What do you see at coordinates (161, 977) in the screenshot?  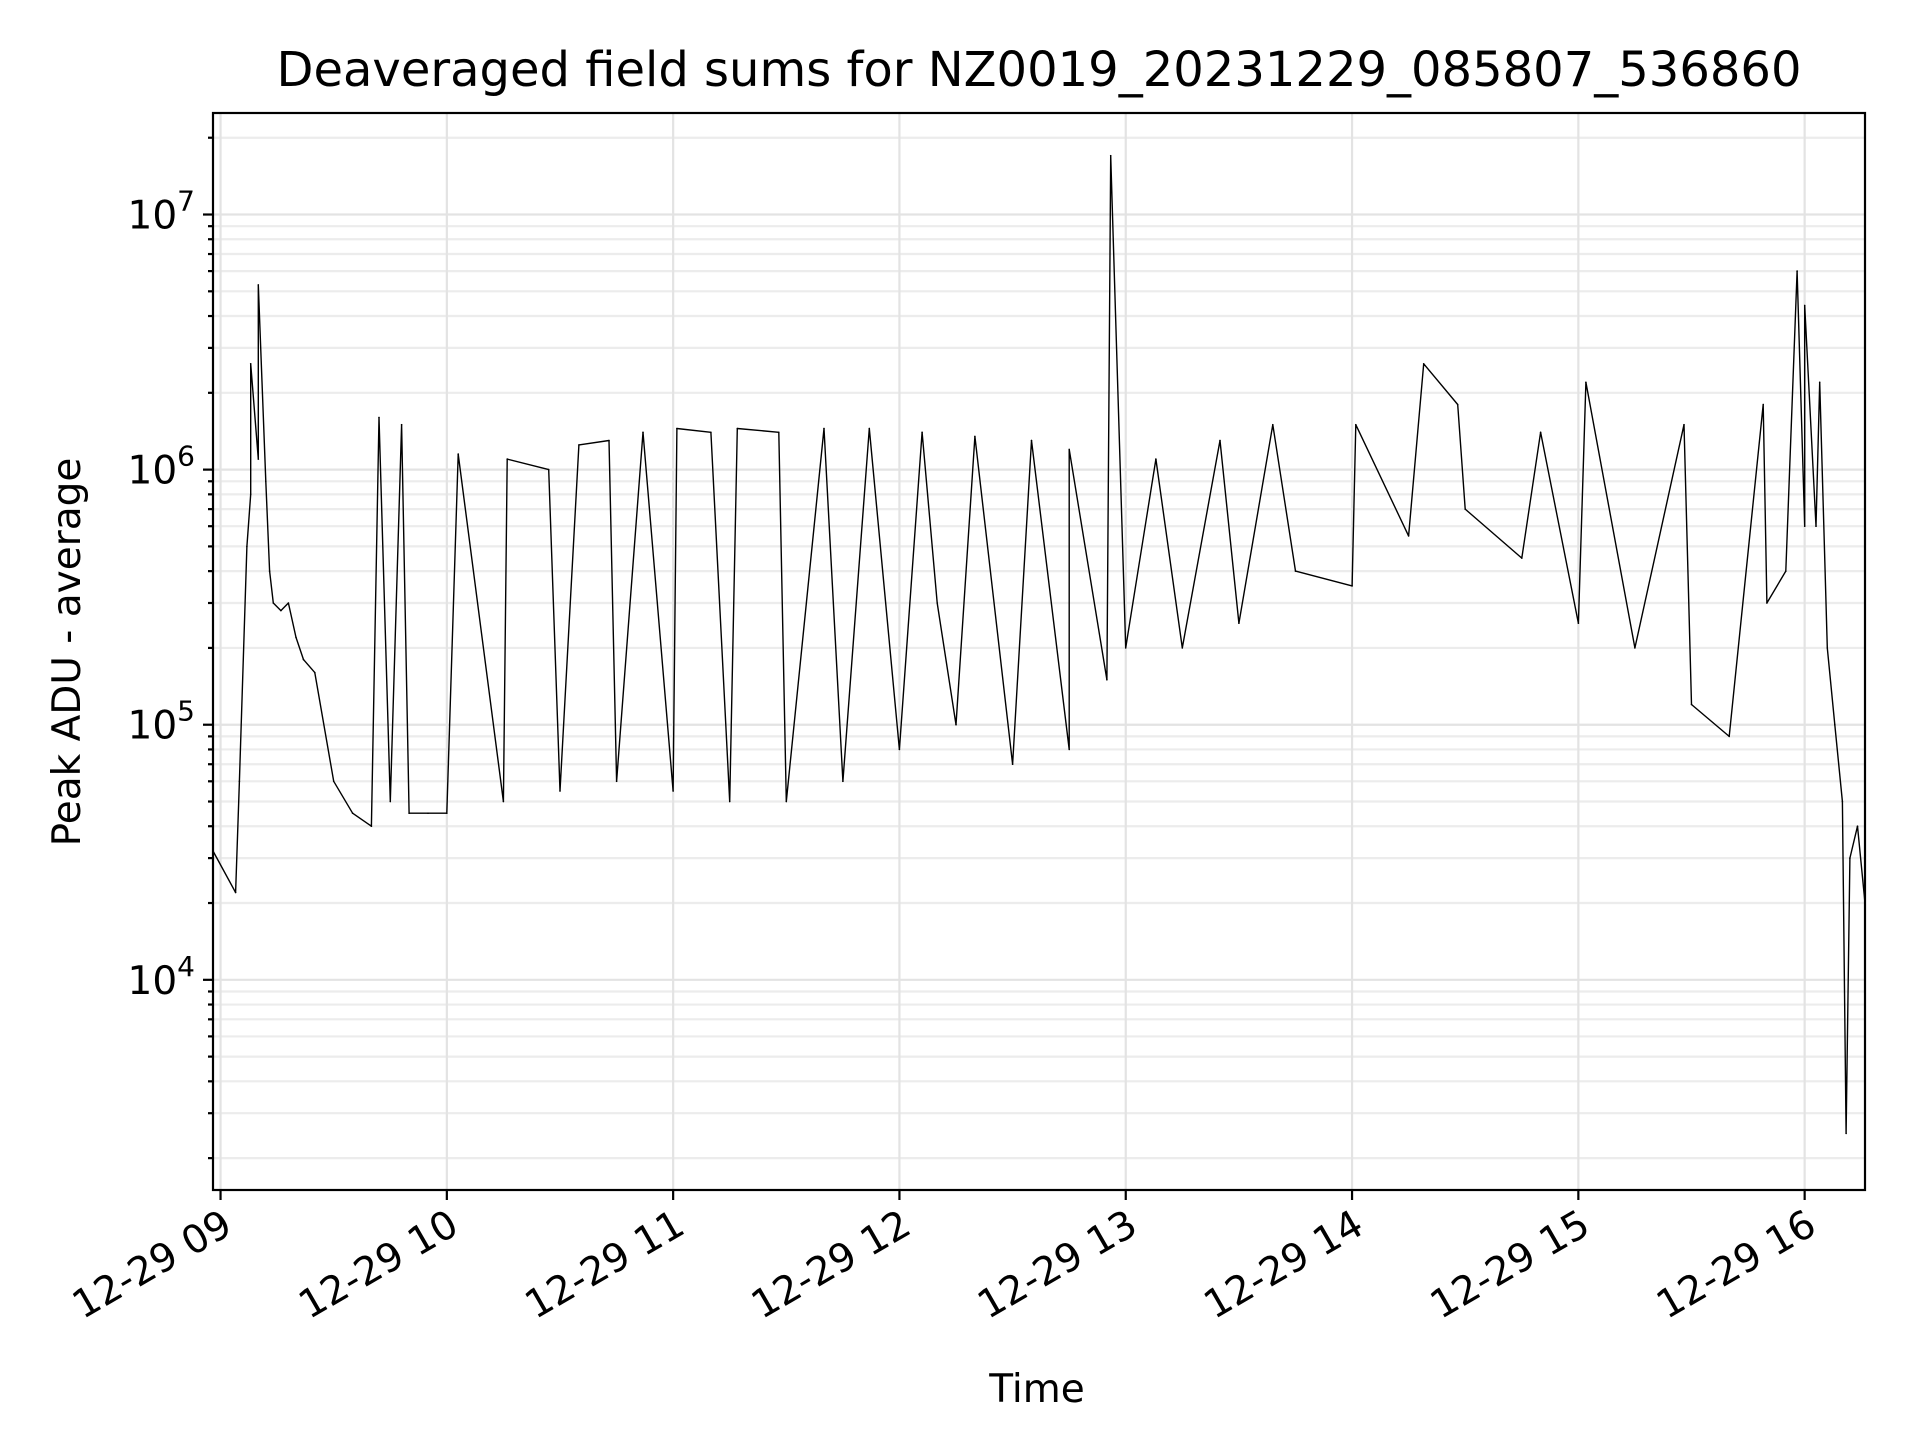 I see `y-tick-label: 10⁴` at bounding box center [161, 977].